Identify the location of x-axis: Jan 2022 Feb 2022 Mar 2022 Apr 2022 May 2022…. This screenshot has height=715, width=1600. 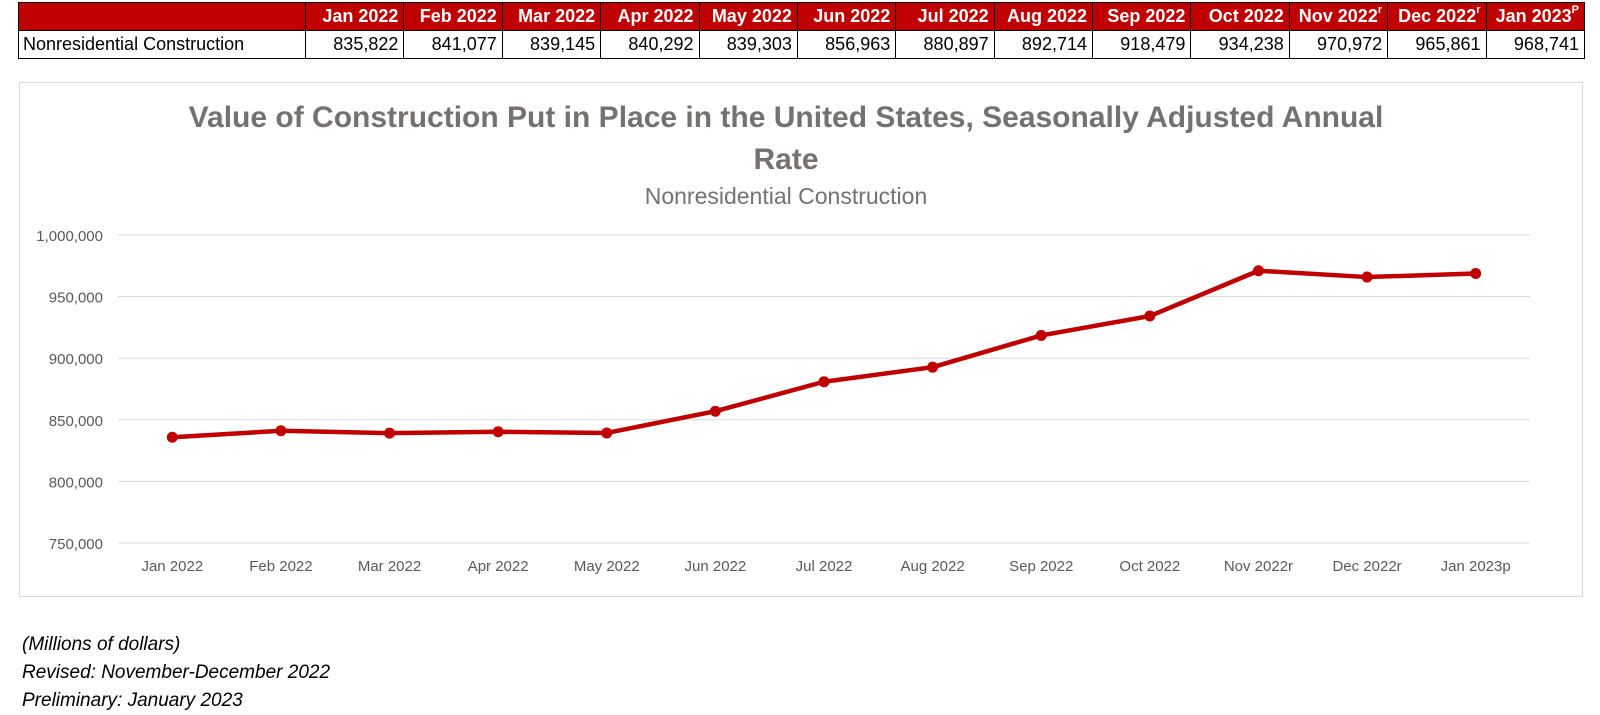
(825, 566).